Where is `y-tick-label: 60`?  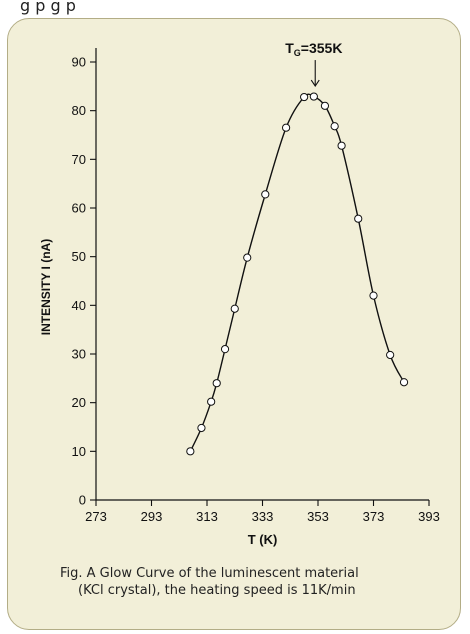
y-tick-label: 60 is located at coordinates (79, 208).